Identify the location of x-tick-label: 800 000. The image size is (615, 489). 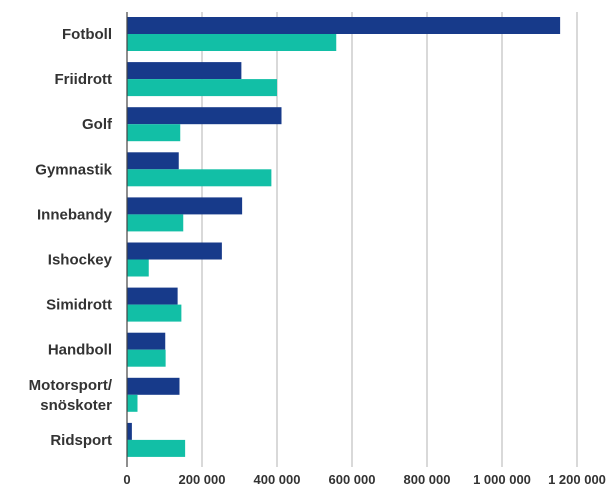
(427, 479).